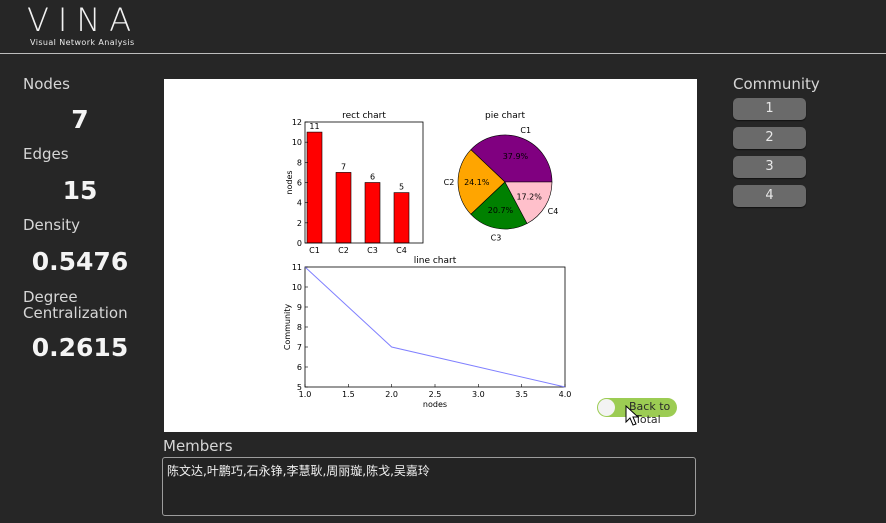 Image resolution: width=886 pixels, height=523 pixels. What do you see at coordinates (80, 190) in the screenshot?
I see `edges-value: 15` at bounding box center [80, 190].